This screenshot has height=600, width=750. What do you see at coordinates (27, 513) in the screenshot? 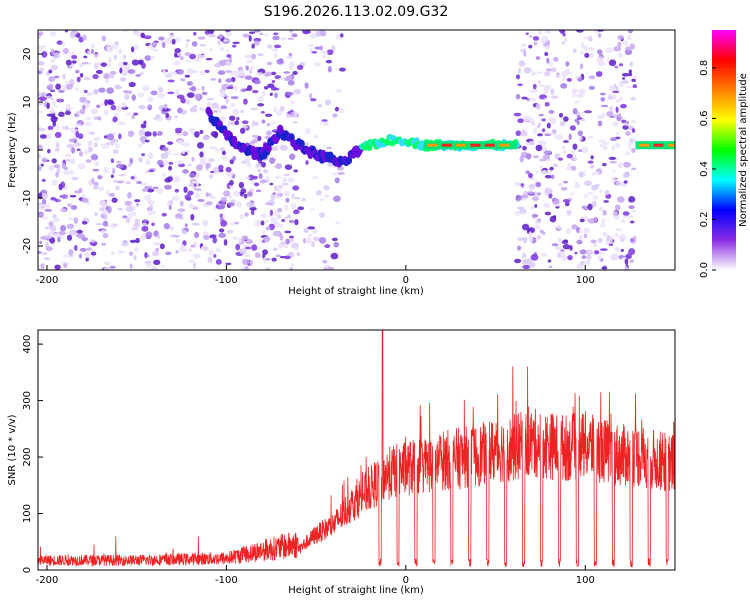
I see `snr-ytick-label: 100` at bounding box center [27, 513].